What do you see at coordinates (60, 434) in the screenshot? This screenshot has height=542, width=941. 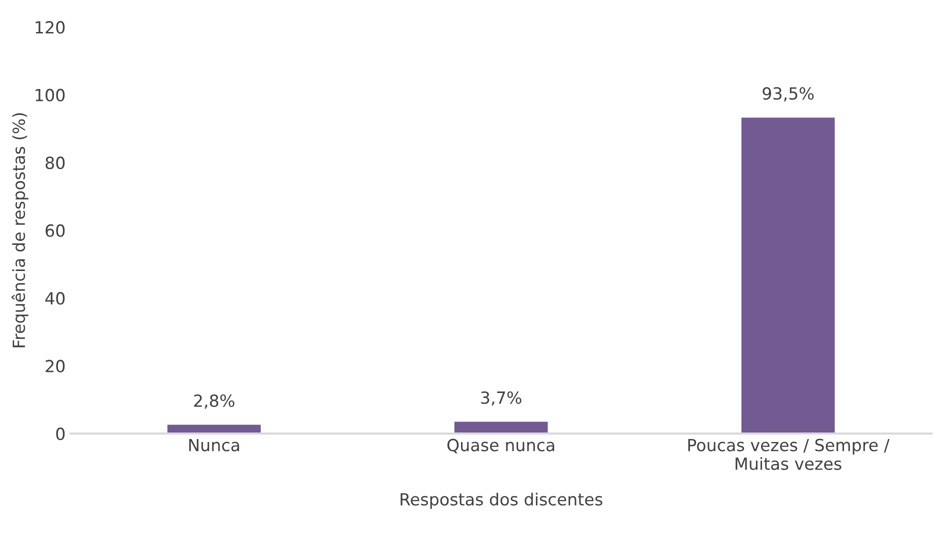 I see `y-tick-label: 0` at bounding box center [60, 434].